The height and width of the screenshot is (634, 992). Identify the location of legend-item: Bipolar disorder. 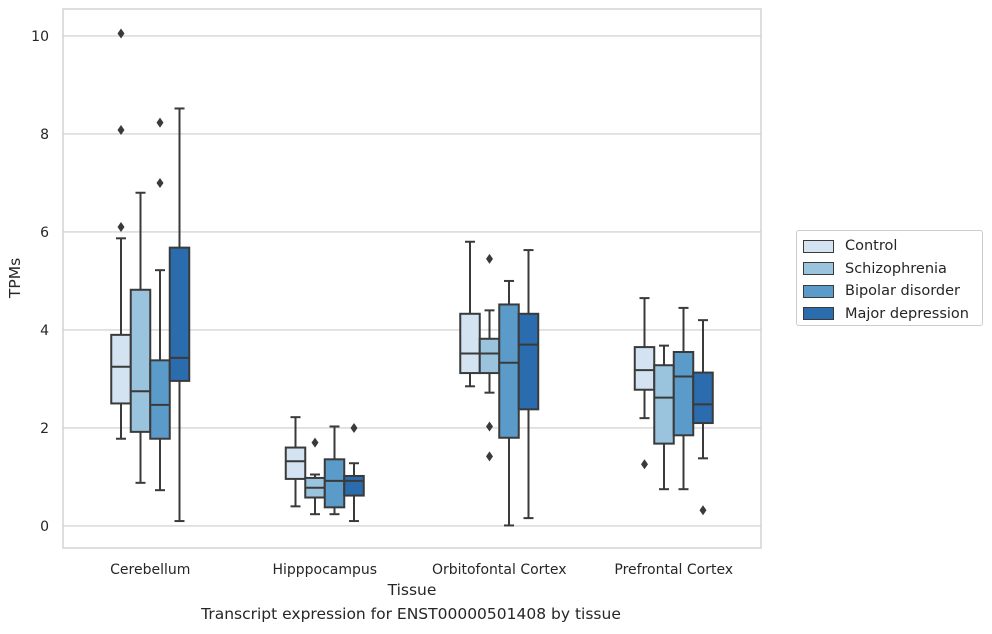
(889, 291).